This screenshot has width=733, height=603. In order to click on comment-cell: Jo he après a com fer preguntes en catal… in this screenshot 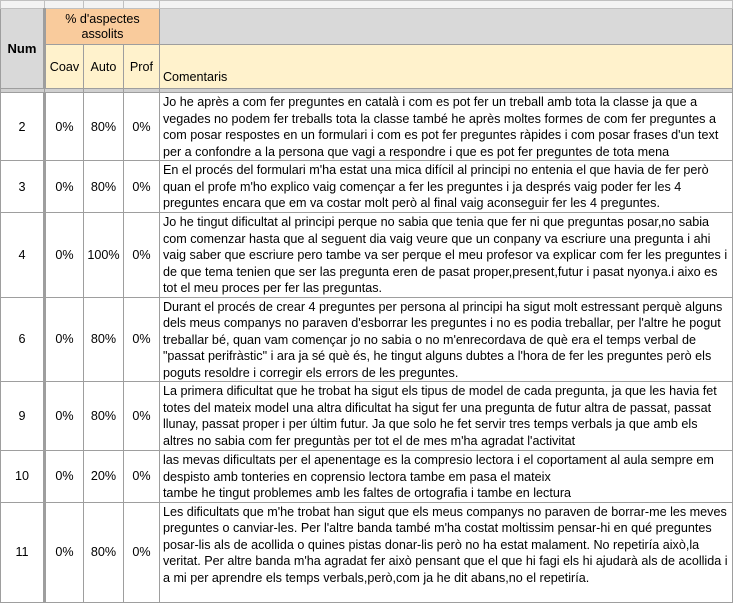, I will do `click(445, 126)`.